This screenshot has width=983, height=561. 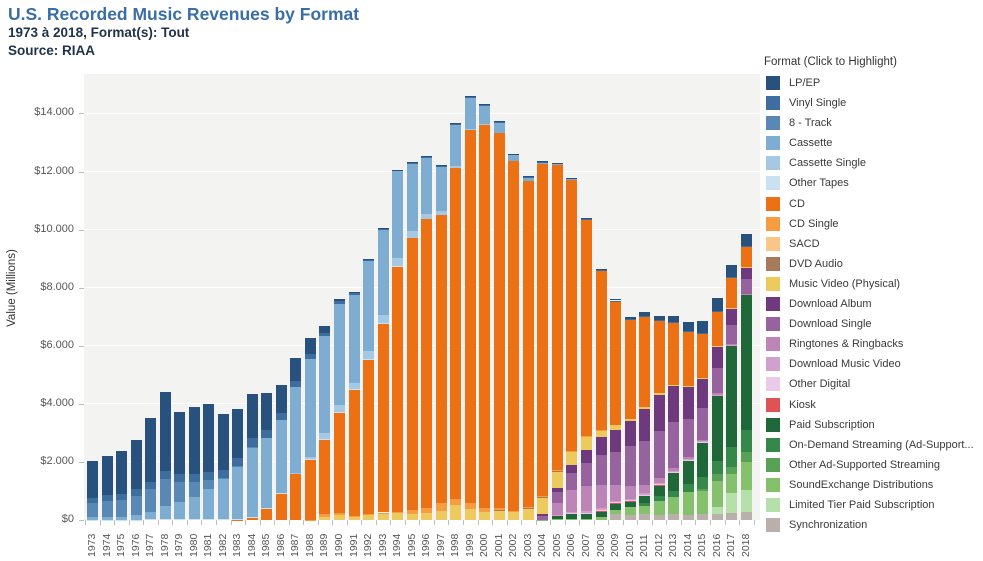 What do you see at coordinates (398, 512) in the screenshot?
I see `bar-segment-1994-cd-single` at bounding box center [398, 512].